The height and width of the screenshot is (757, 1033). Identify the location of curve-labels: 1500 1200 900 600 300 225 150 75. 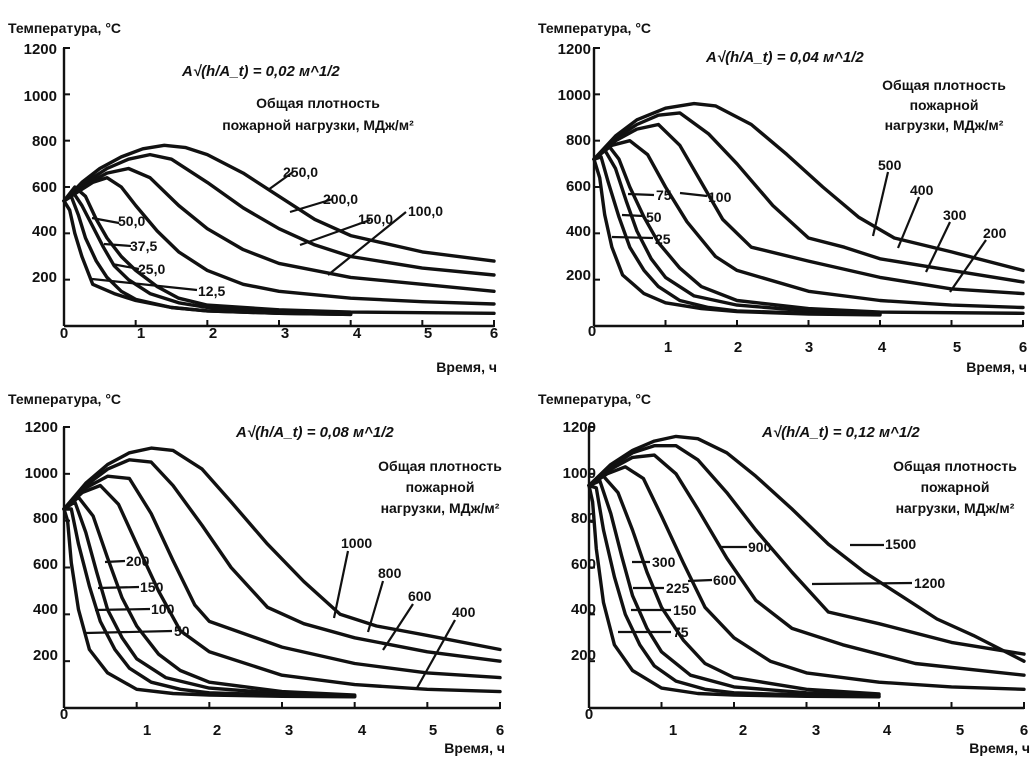
(798, 588).